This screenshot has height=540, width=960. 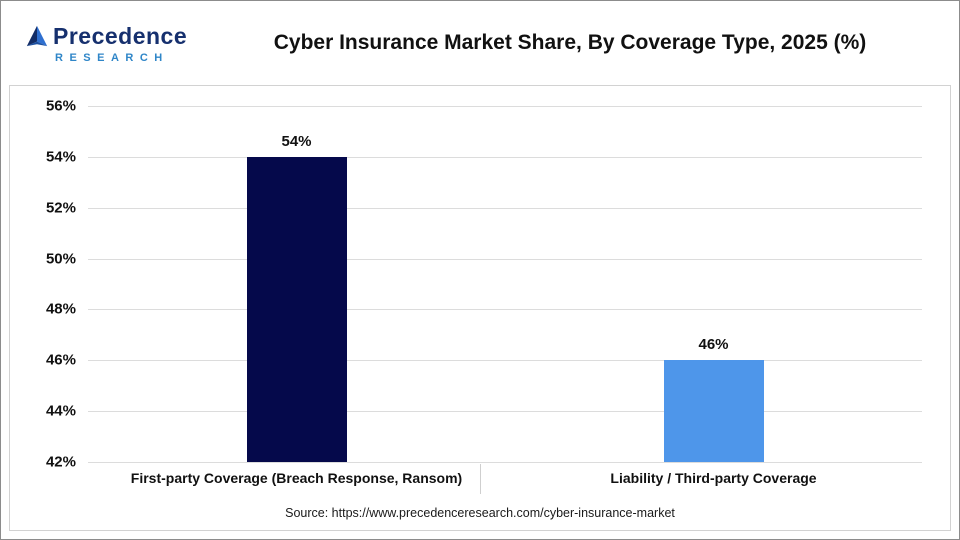 I want to click on y-tick-label: 56%, so click(x=60, y=106).